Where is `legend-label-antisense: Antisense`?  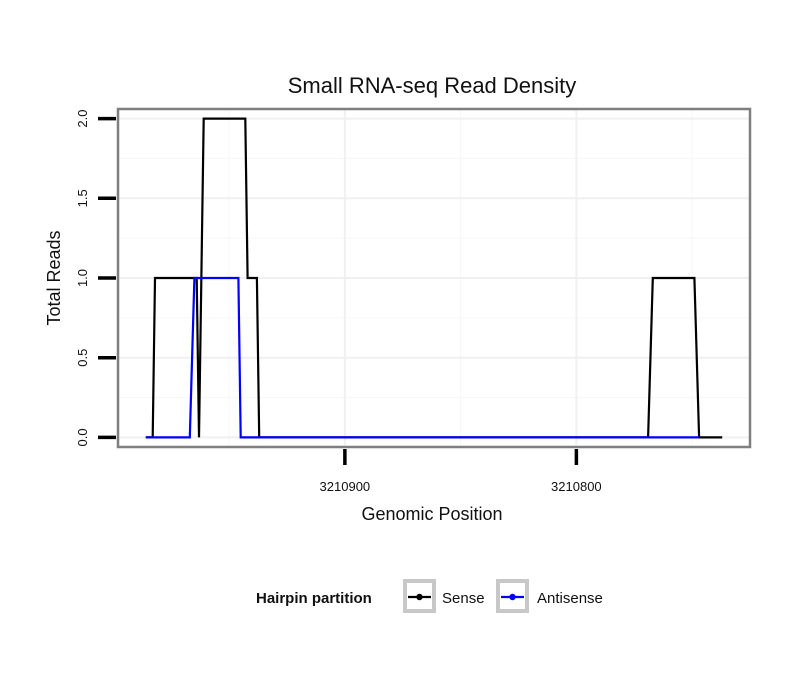 legend-label-antisense: Antisense is located at coordinates (570, 598).